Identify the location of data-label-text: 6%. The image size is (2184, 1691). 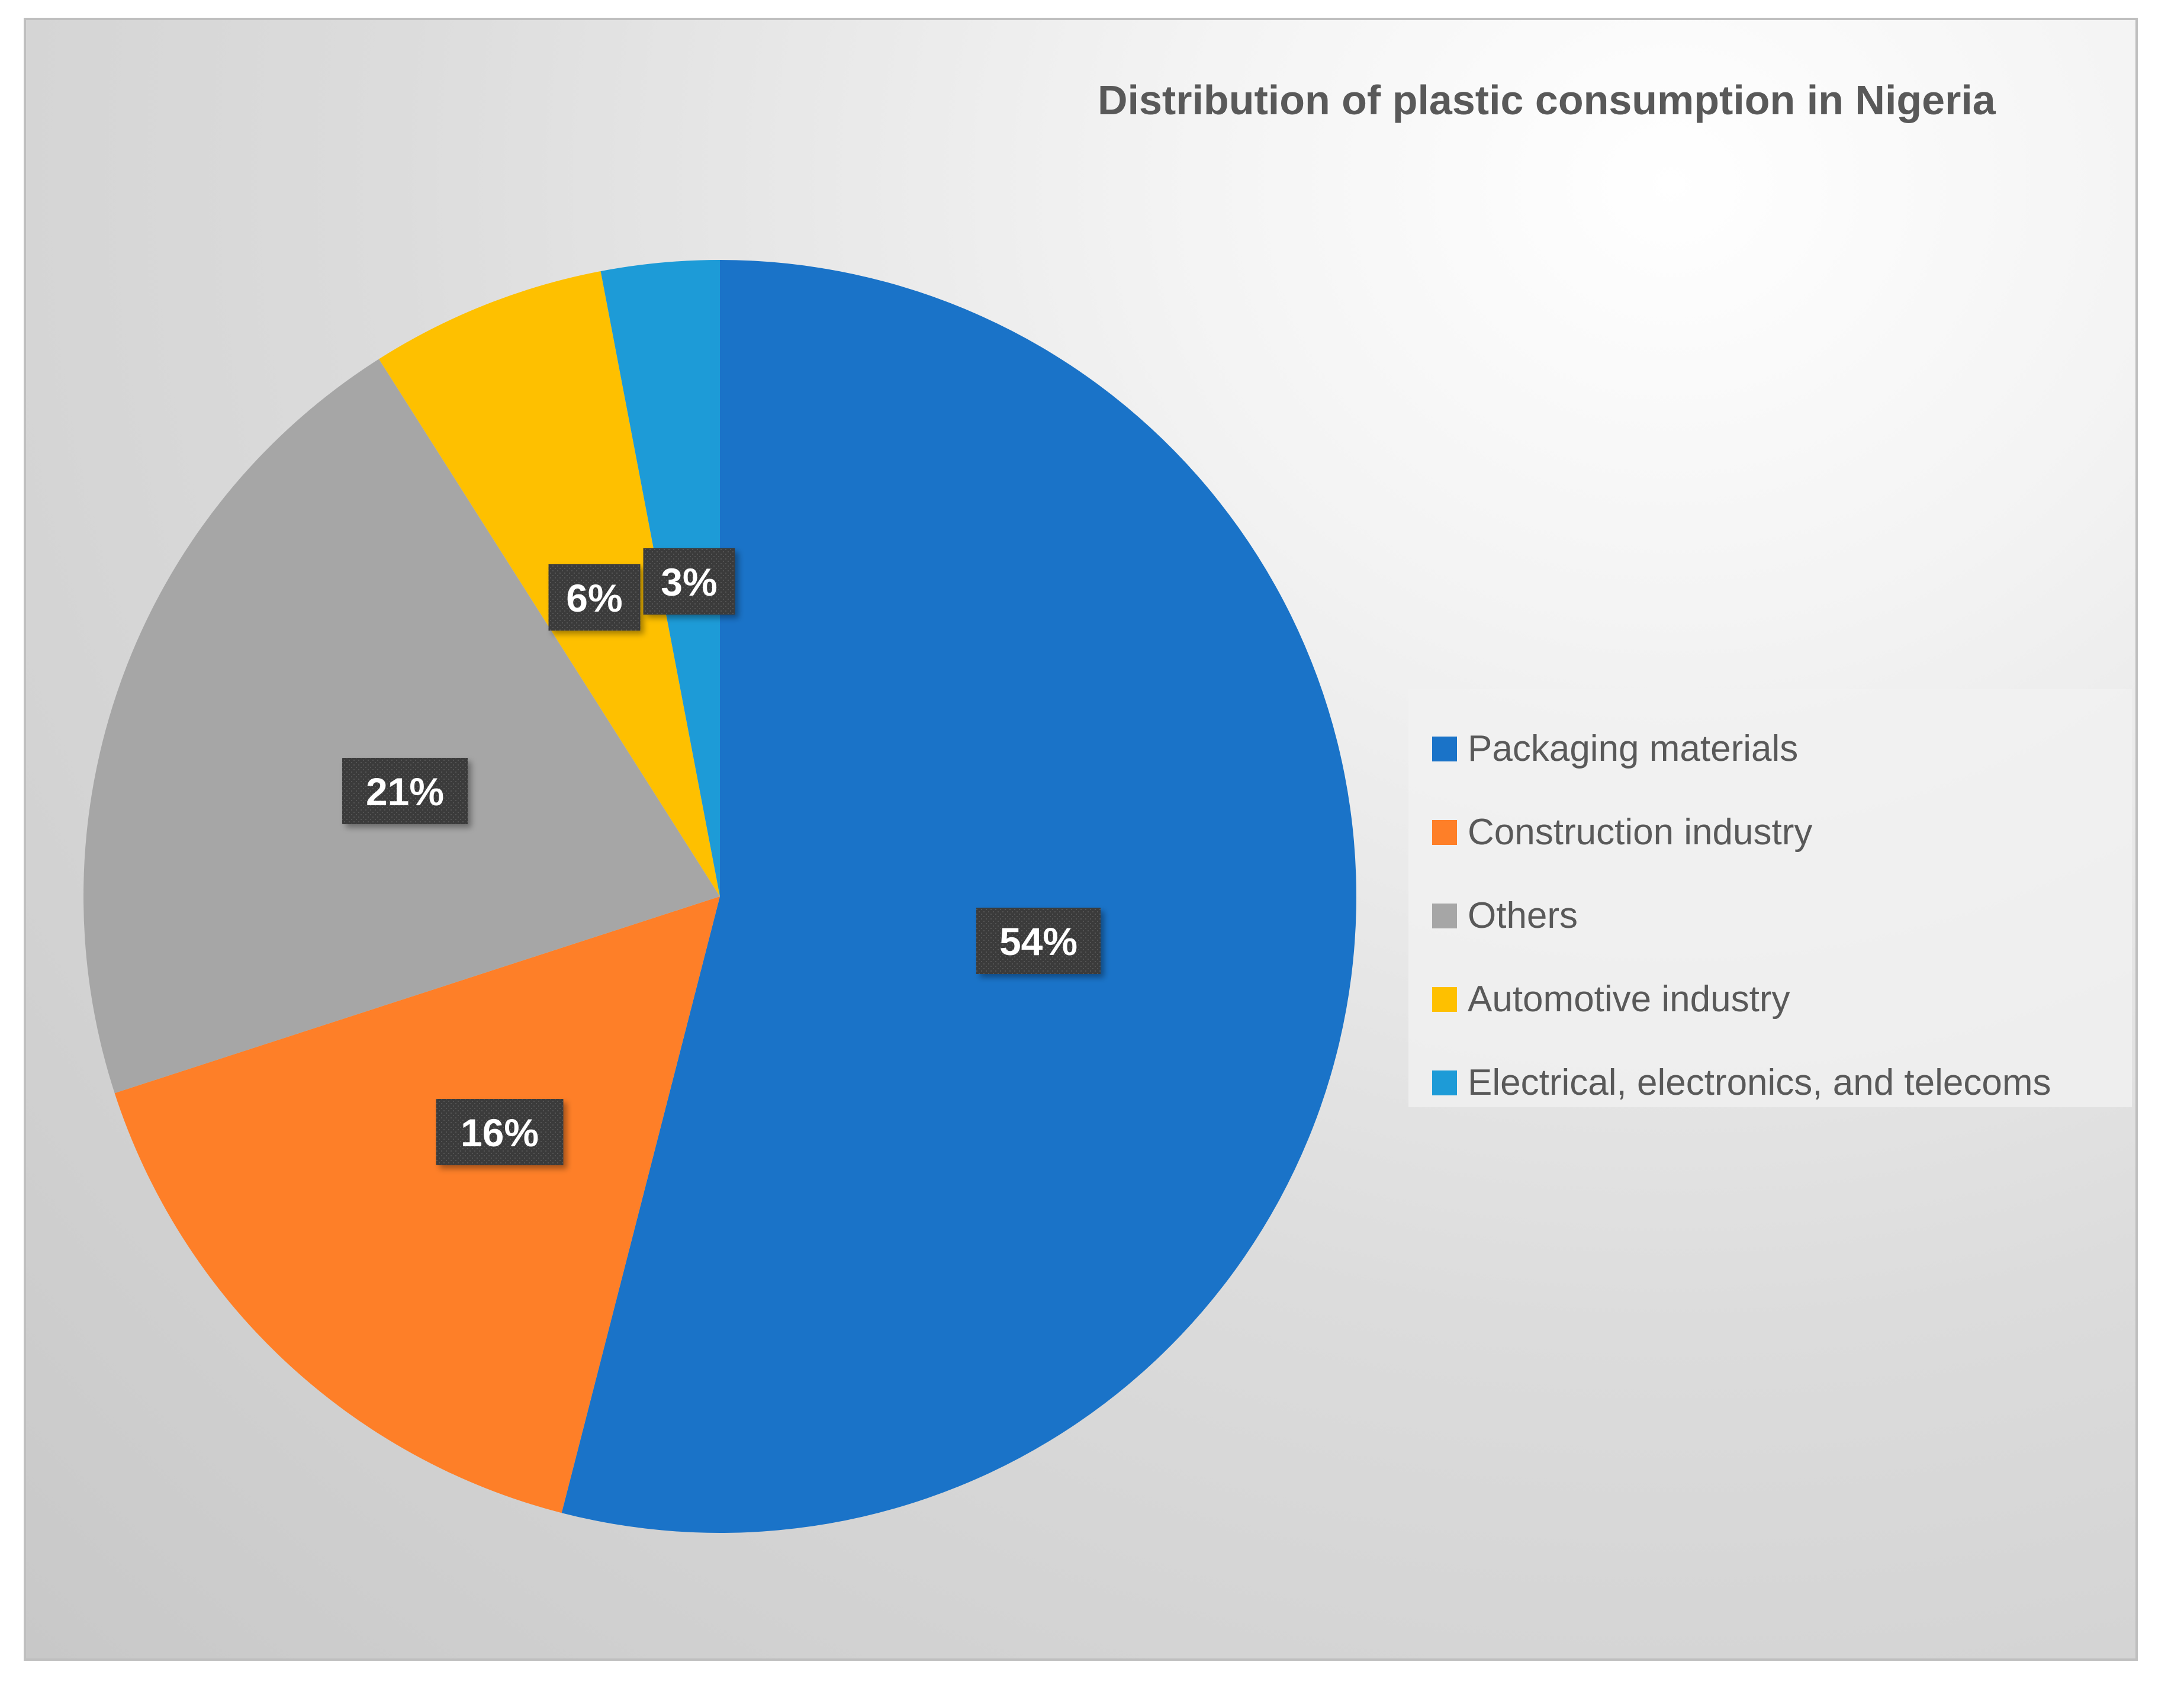
(594, 598).